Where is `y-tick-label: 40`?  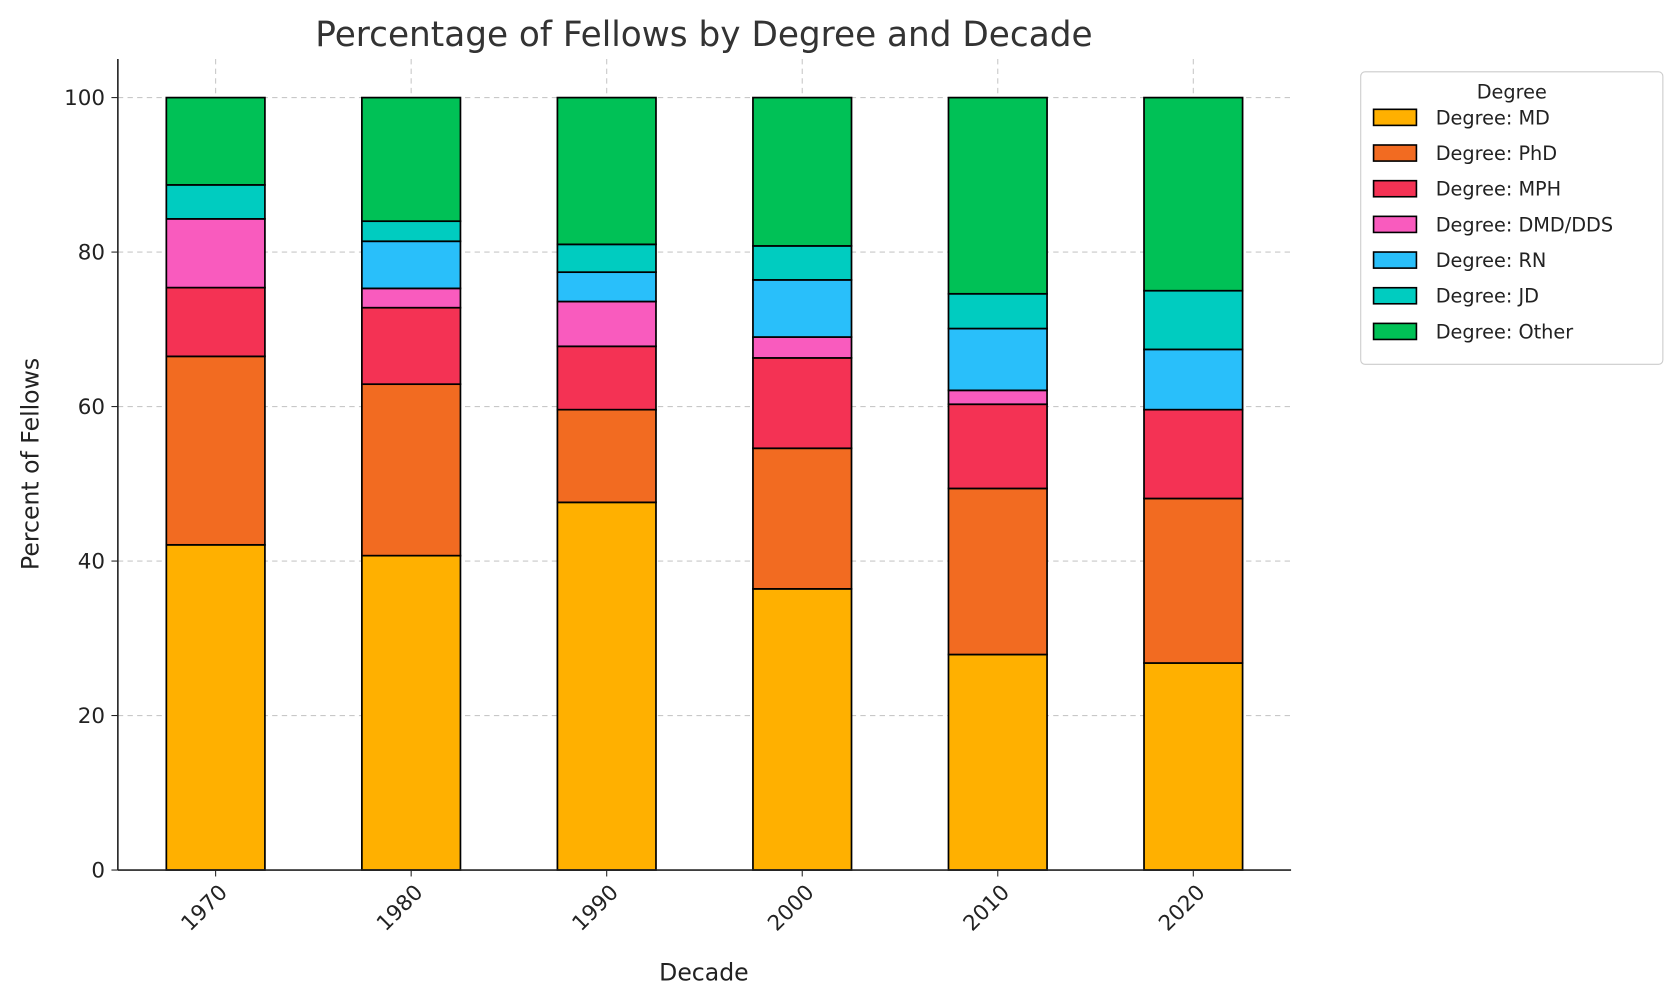
y-tick-label: 40 is located at coordinates (91, 562).